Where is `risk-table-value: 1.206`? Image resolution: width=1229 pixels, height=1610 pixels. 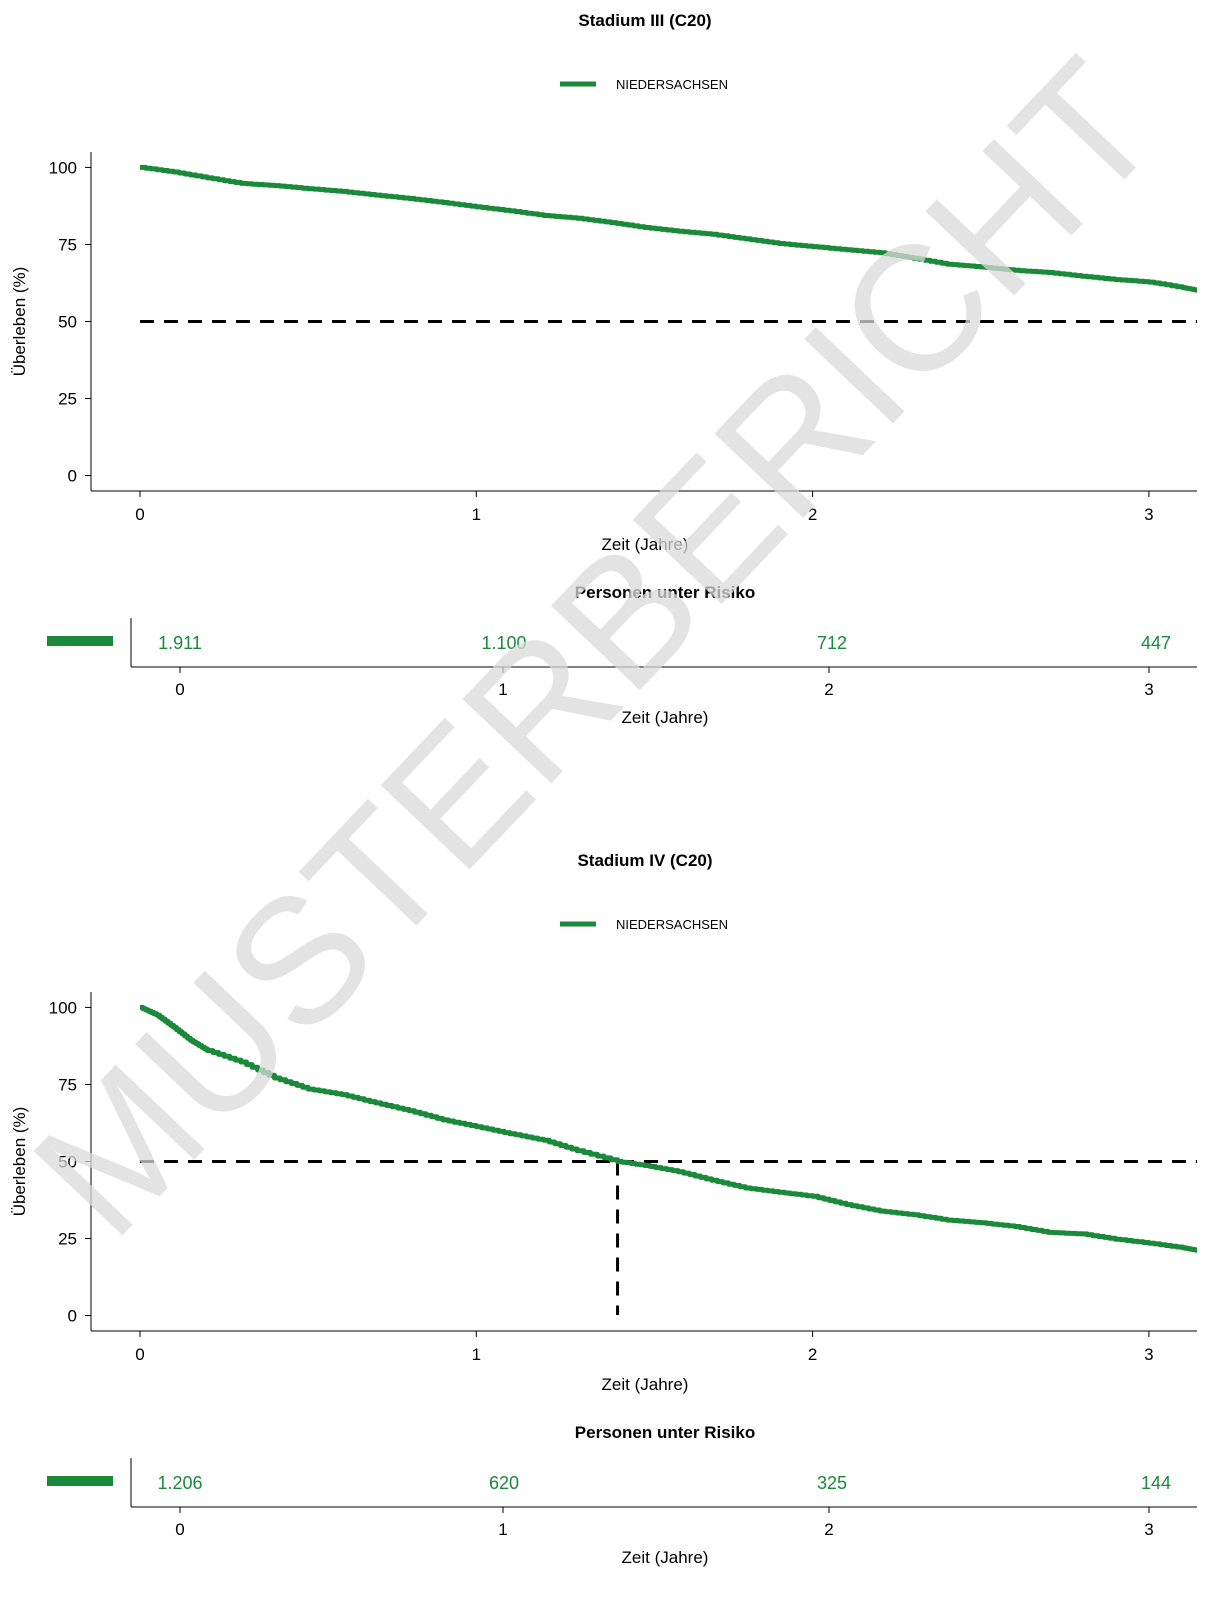
risk-table-value: 1.206 is located at coordinates (179, 1483).